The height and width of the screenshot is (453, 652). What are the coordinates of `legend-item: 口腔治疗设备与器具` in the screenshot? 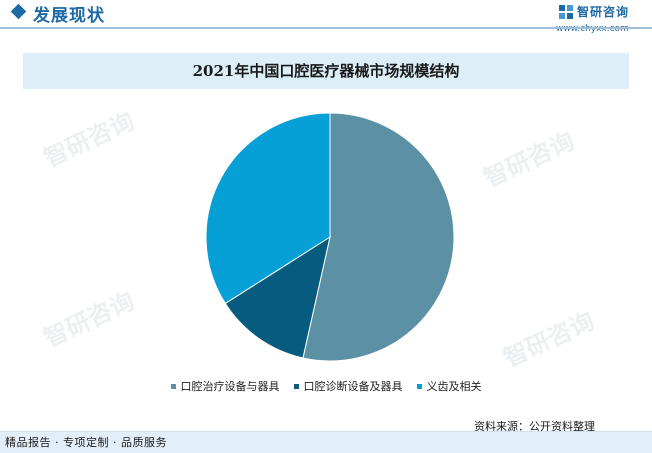 It's located at (225, 386).